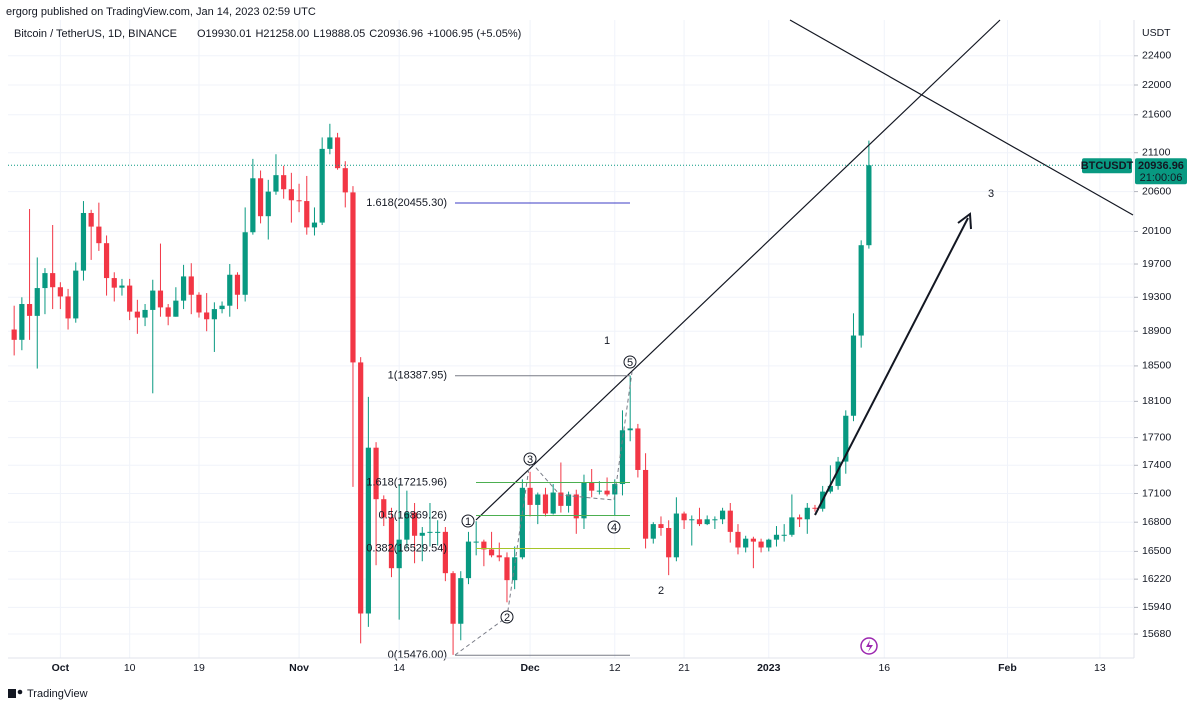 The width and height of the screenshot is (1200, 709). Describe the element at coordinates (1156, 607) in the screenshot. I see `y-tick-label: 15940` at that location.